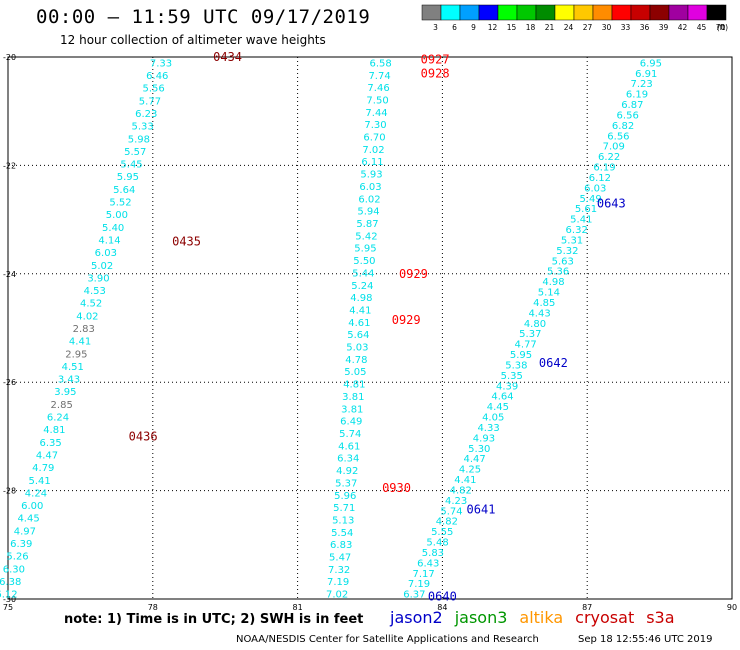 This screenshot has height=650, width=740. Describe the element at coordinates (95, 291) in the screenshot. I see `wave-height-value: 4.53` at that location.